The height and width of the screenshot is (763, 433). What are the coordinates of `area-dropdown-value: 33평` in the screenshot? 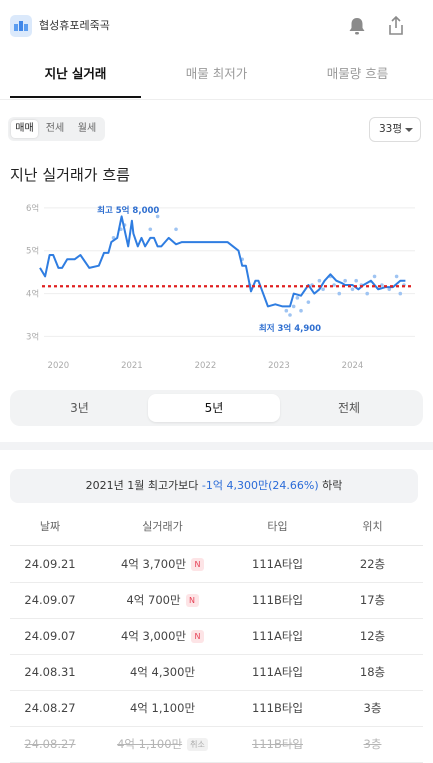 It's located at (391, 129).